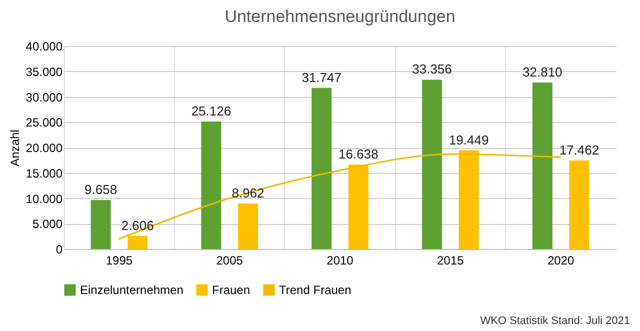  Describe the element at coordinates (132, 290) in the screenshot. I see `legend-label: Einzelunternehmen` at that location.